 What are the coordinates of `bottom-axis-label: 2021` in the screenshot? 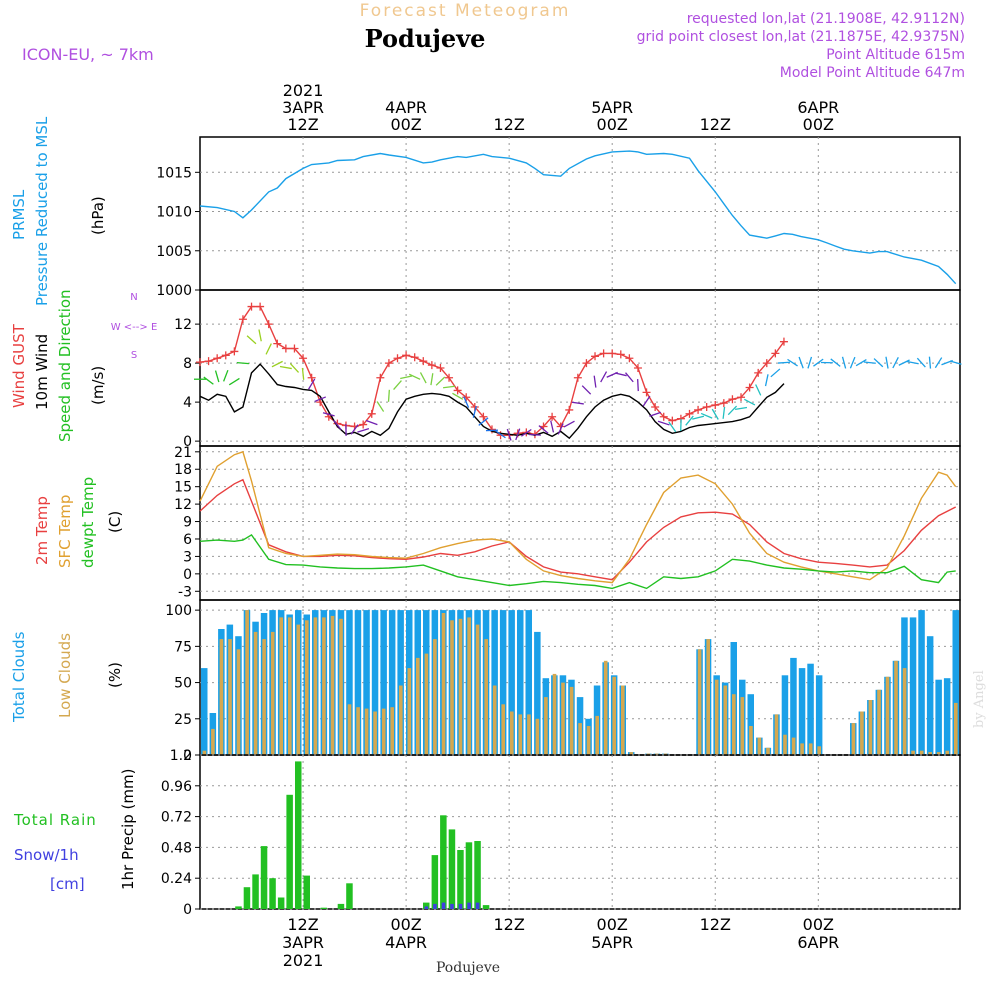 It's located at (303, 960).